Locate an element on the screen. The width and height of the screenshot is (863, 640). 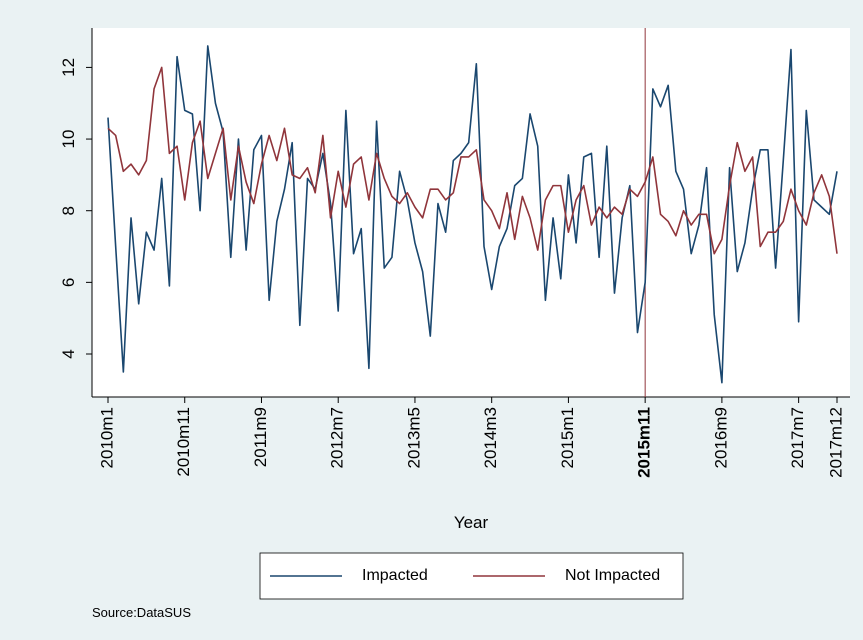
y-tick-label: 4 is located at coordinates (68, 353).